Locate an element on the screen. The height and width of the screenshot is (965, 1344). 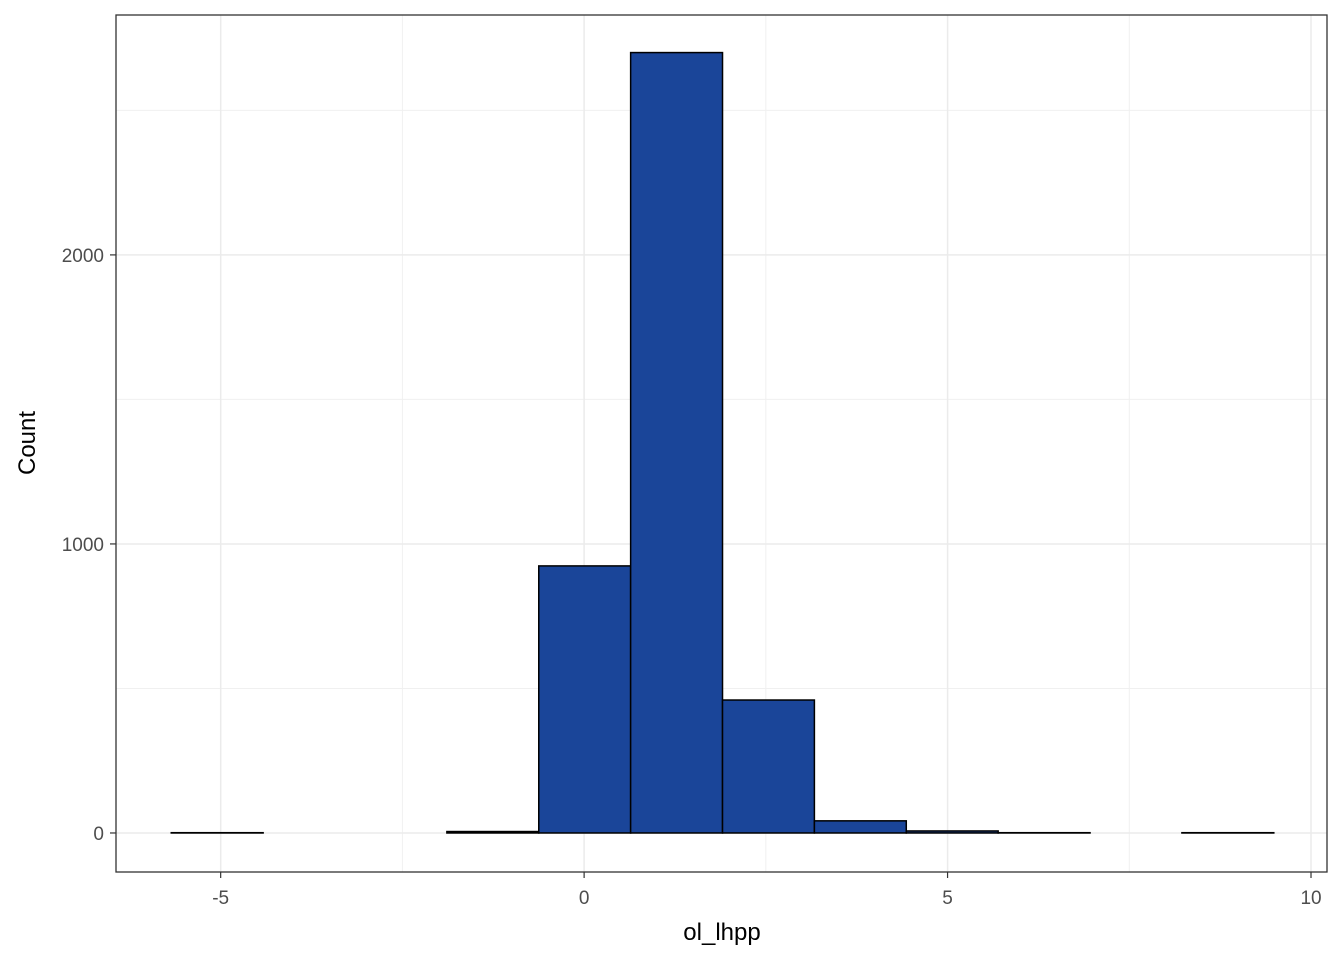
x-tick-label: 10 is located at coordinates (1310, 898).